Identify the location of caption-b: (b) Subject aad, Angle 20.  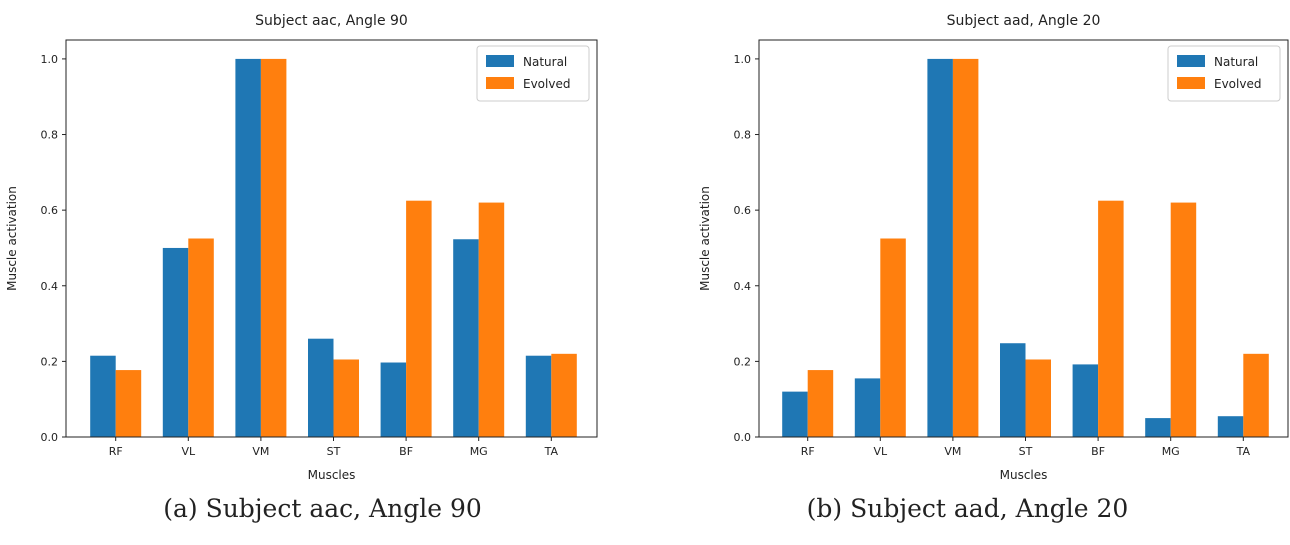
(967, 508).